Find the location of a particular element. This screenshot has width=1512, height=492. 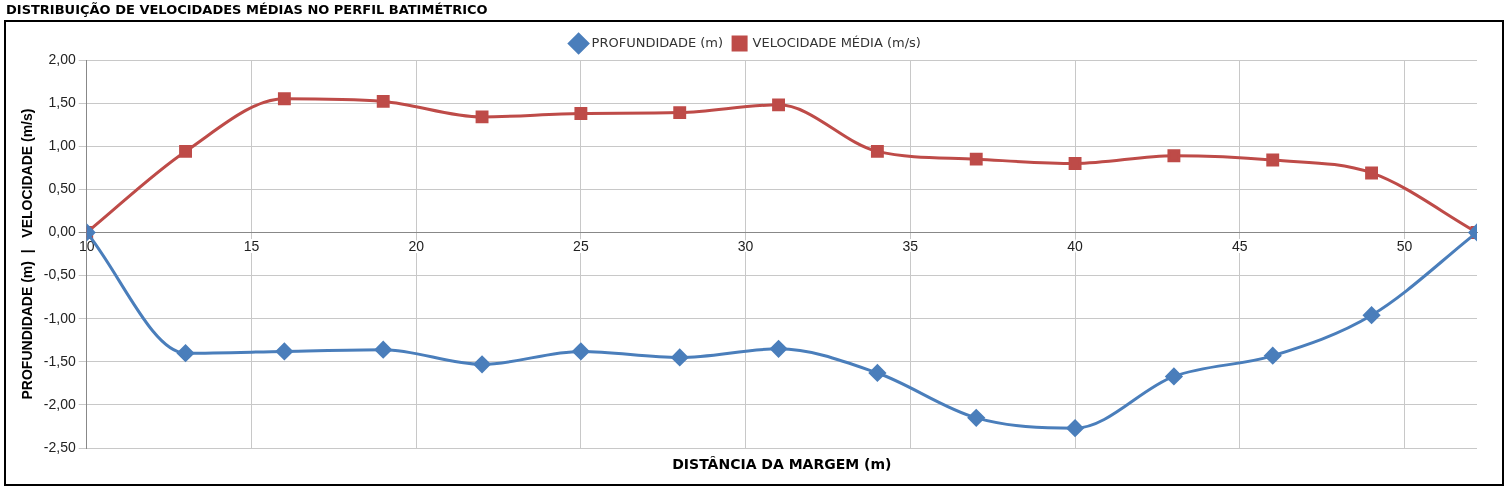

y-tick-label: 1,50 is located at coordinates (62, 101).